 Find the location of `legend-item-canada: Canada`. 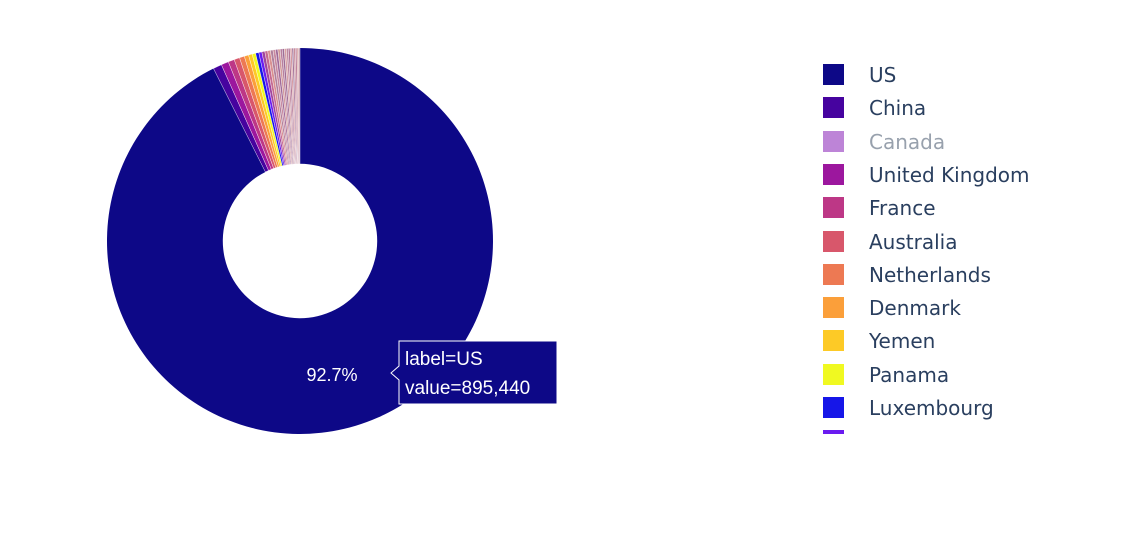

legend-item-canada: Canada is located at coordinates (967, 145).